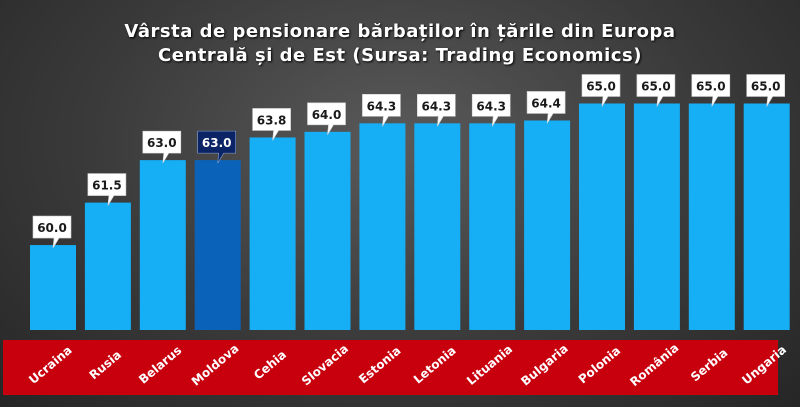 The width and height of the screenshot is (800, 407). I want to click on value-callout-letonia, so click(436, 110).